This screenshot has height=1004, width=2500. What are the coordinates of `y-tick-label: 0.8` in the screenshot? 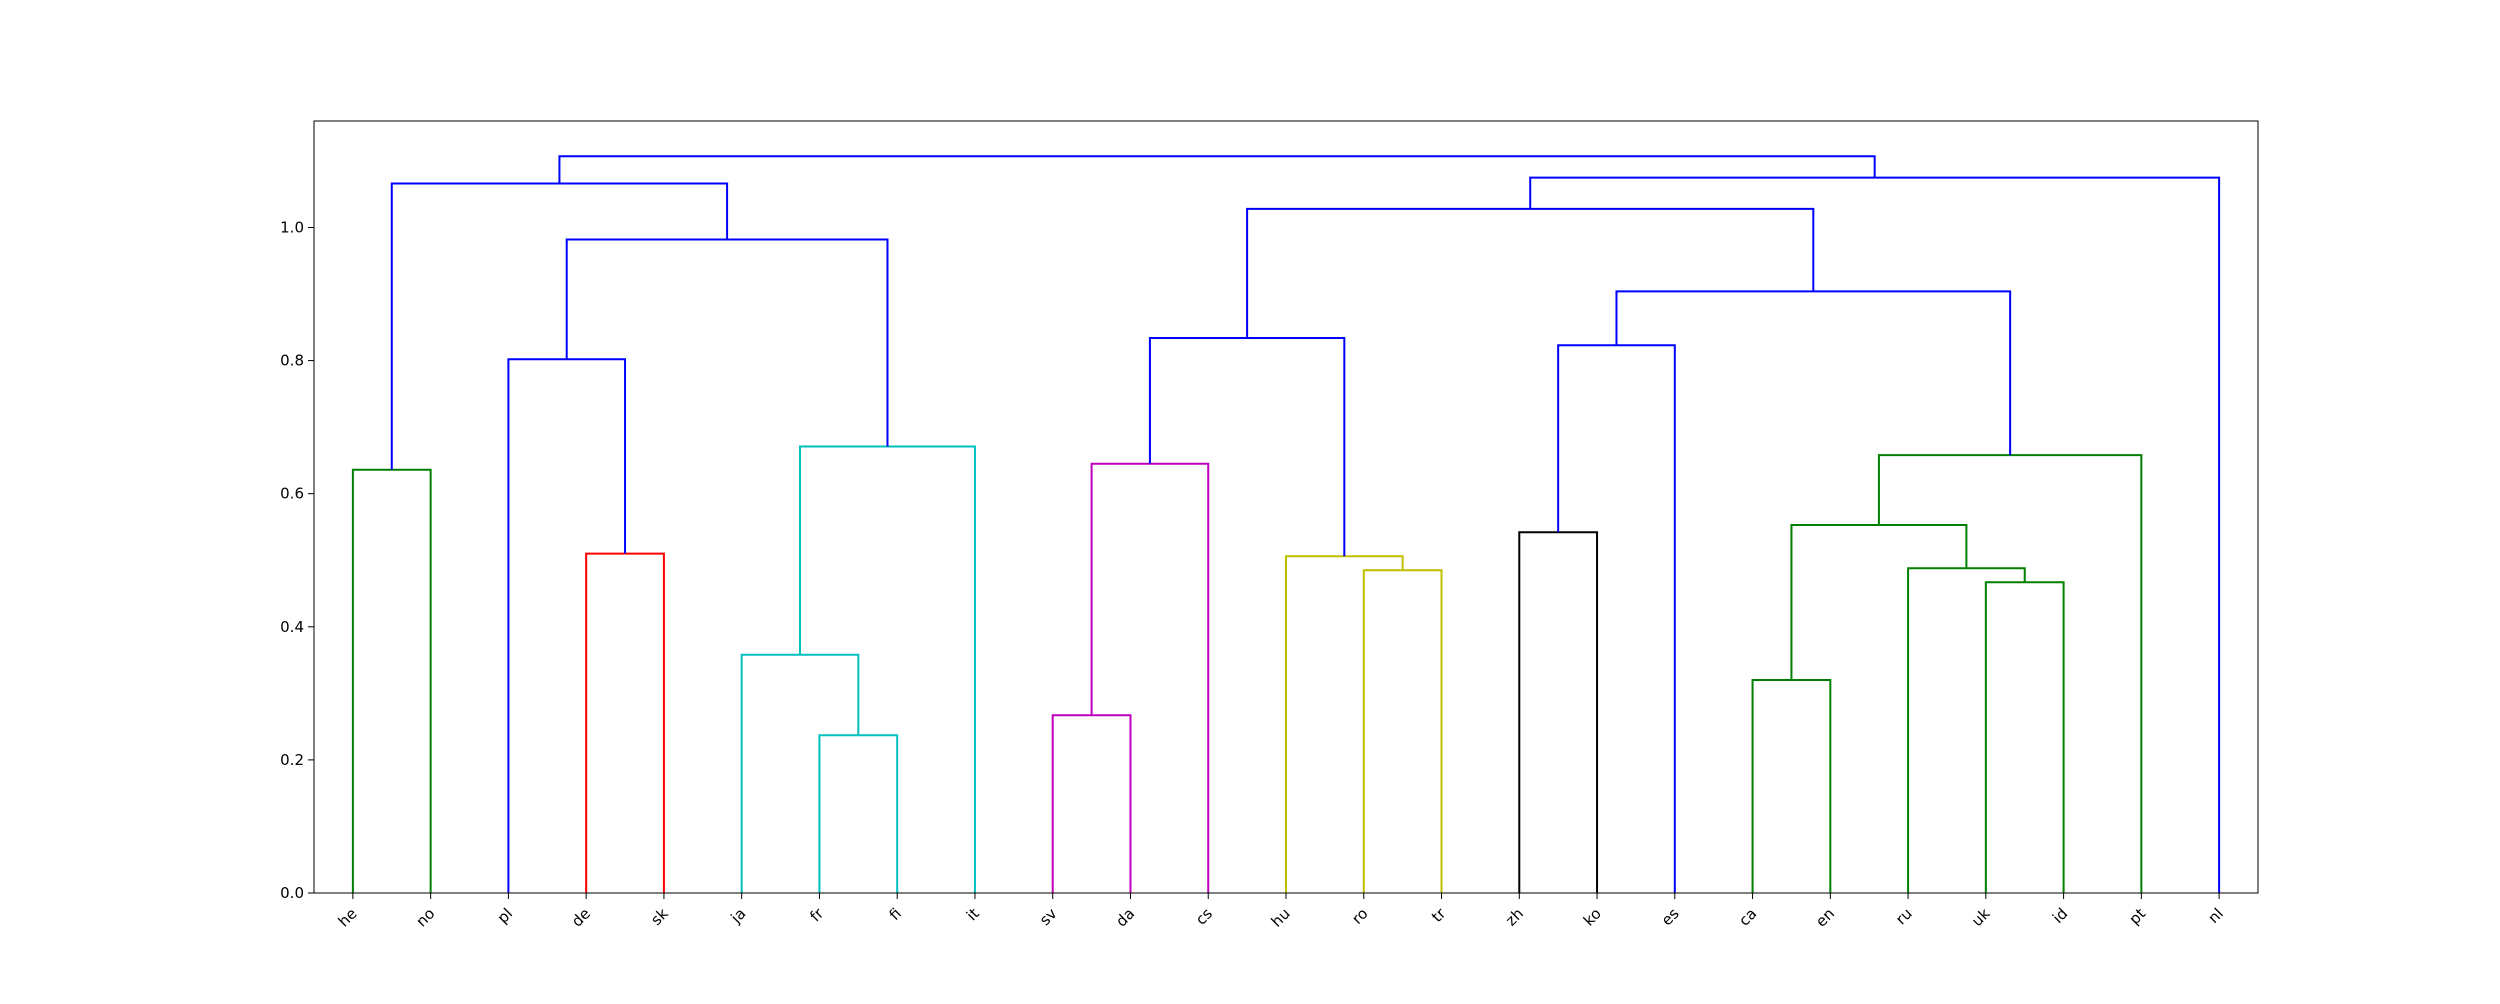 It's located at (292, 361).